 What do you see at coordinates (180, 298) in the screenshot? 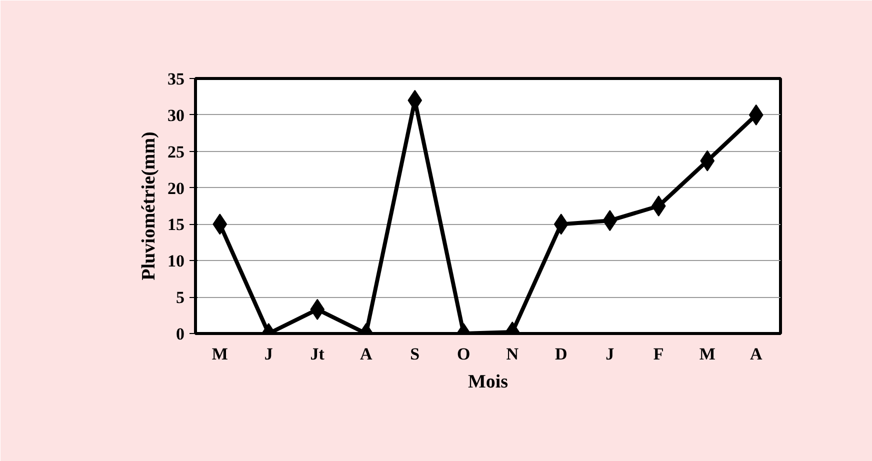
I see `y-tick-label: 5` at bounding box center [180, 298].